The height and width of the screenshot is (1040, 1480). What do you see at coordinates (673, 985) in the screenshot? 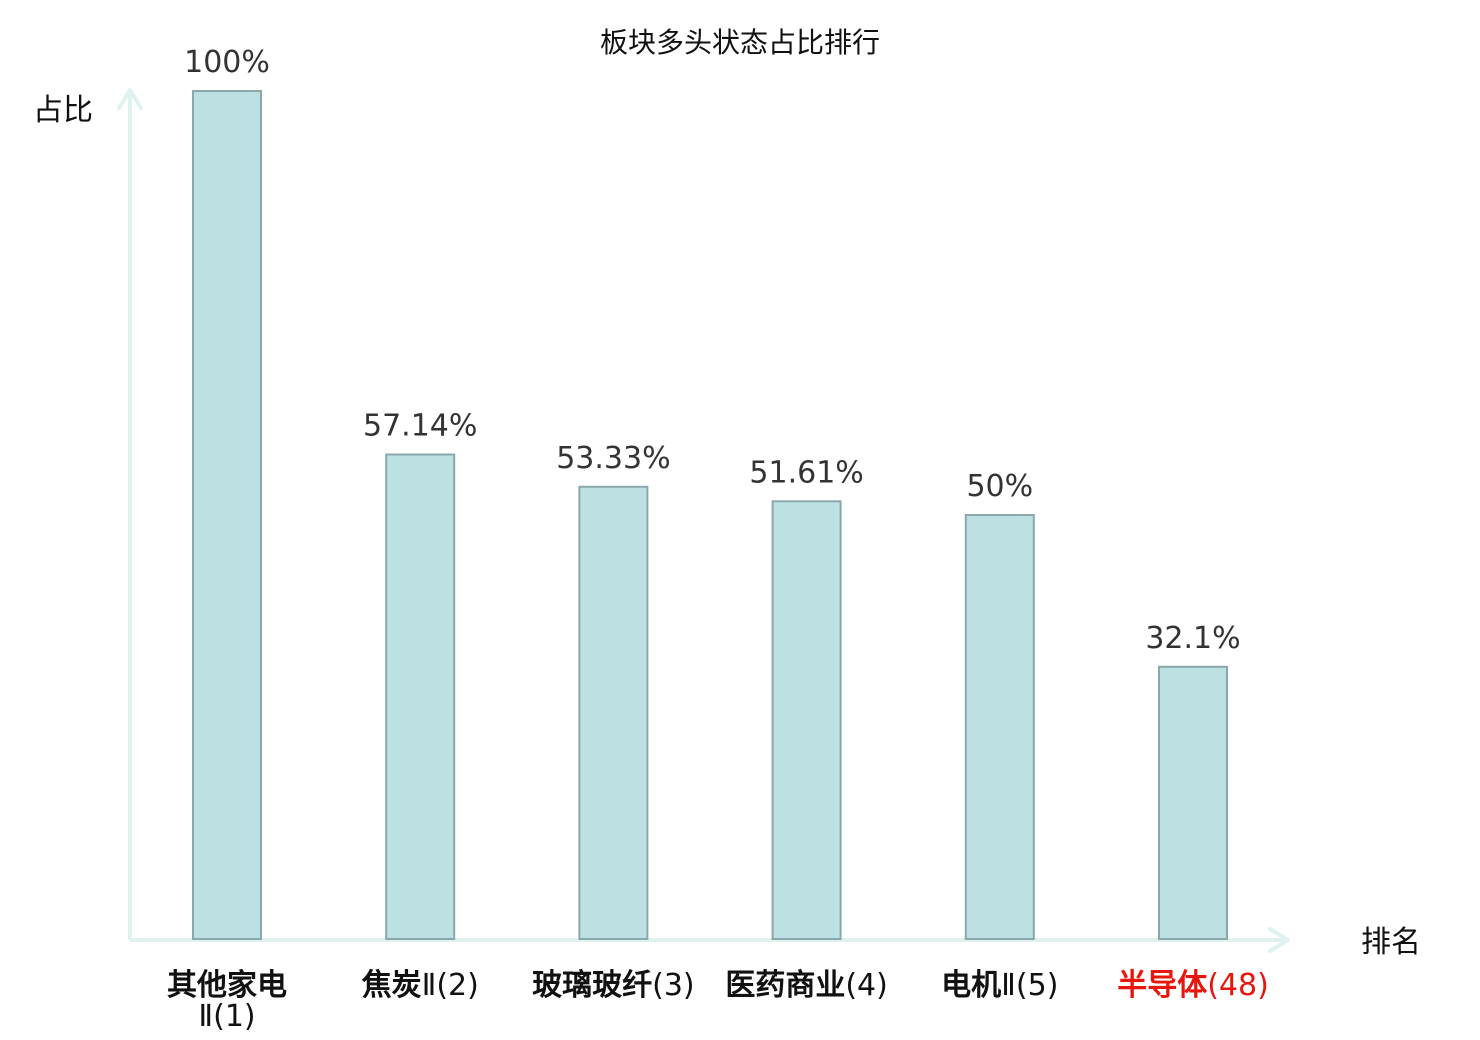
I see `category-rank: (3)` at bounding box center [673, 985].